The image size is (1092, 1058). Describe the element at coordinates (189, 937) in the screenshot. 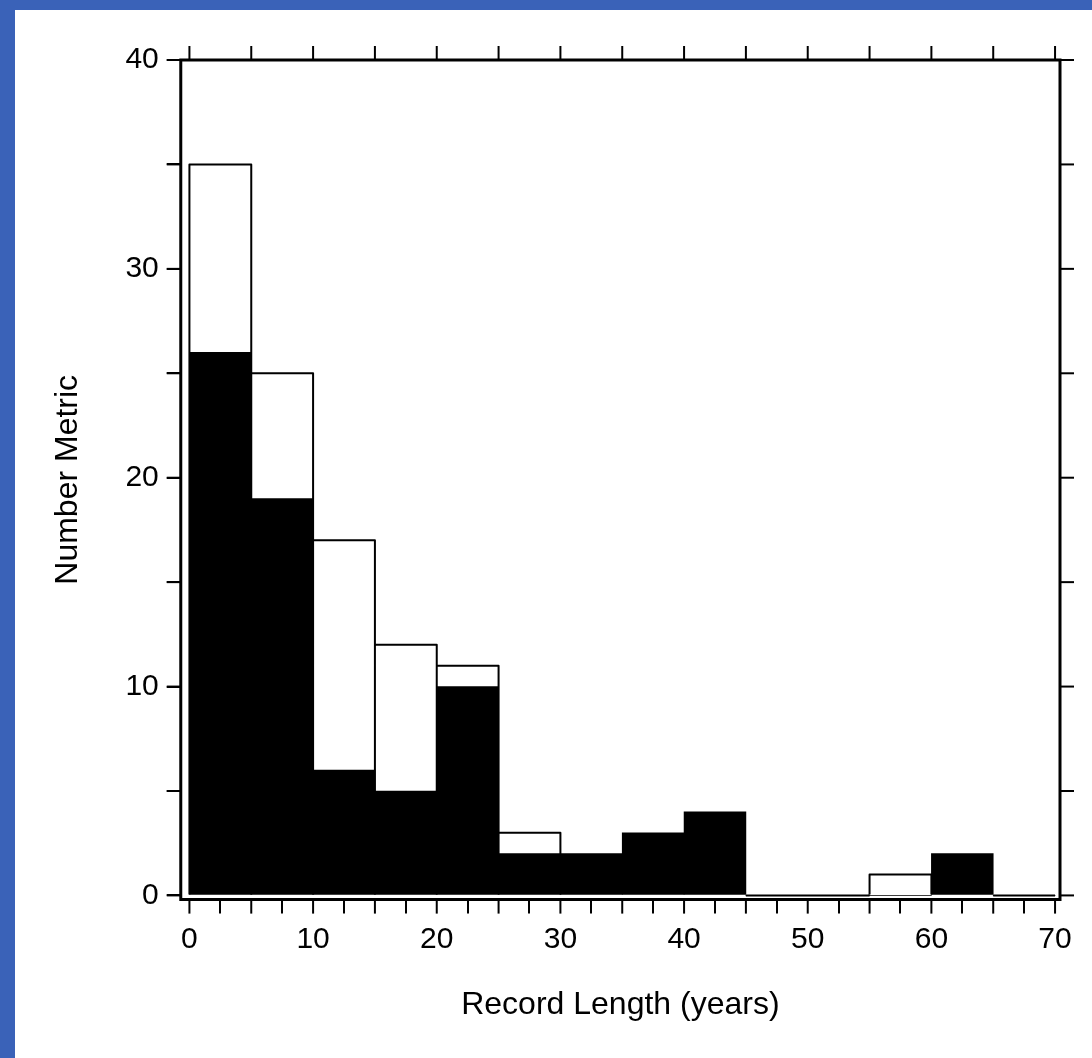

I see `x-tick-label: 0` at that location.